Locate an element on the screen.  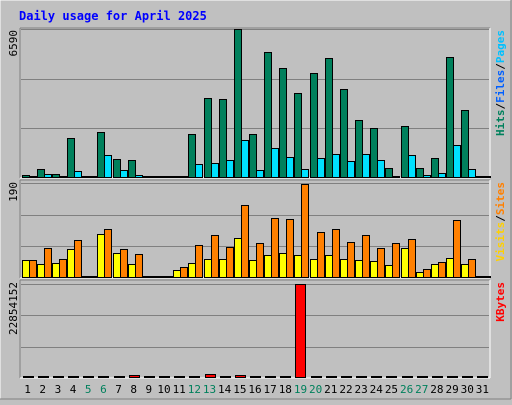
x-tick-label-day-2: 2 is located at coordinates (42, 389).